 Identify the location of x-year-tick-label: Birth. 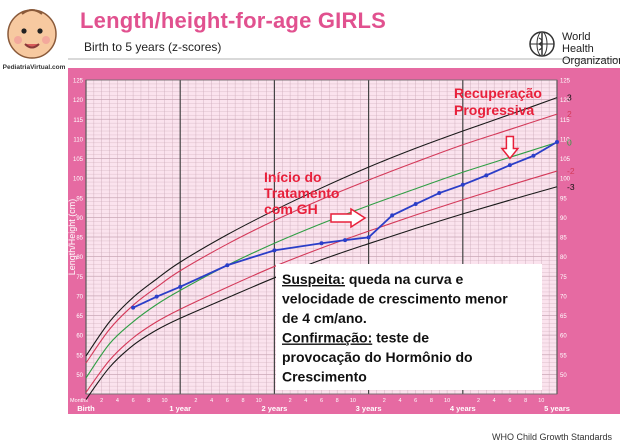
(86, 408).